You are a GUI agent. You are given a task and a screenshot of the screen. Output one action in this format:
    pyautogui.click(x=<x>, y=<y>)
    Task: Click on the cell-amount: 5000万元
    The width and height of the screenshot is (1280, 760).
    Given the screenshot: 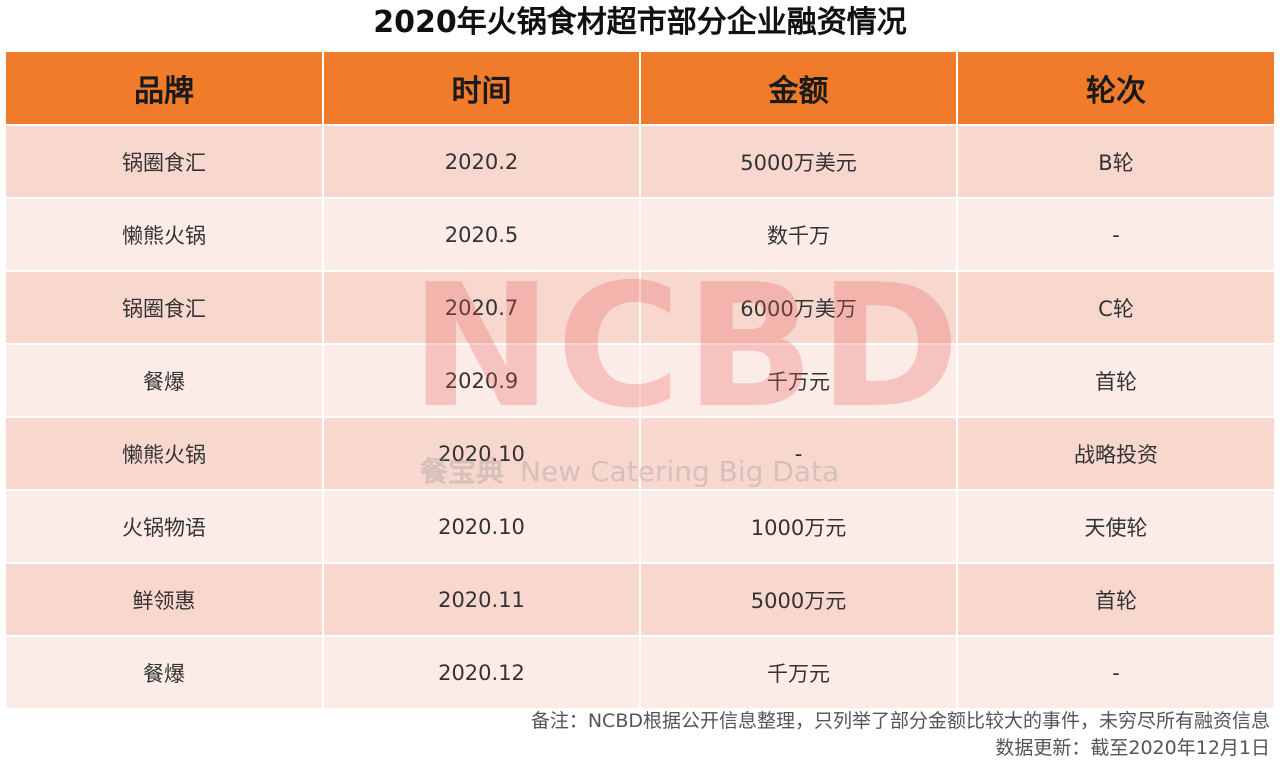 What is the action you would take?
    pyautogui.click(x=799, y=599)
    